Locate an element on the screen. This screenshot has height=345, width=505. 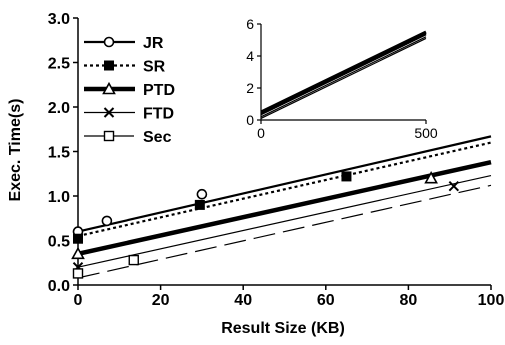
legend-label: PTD is located at coordinates (159, 90).